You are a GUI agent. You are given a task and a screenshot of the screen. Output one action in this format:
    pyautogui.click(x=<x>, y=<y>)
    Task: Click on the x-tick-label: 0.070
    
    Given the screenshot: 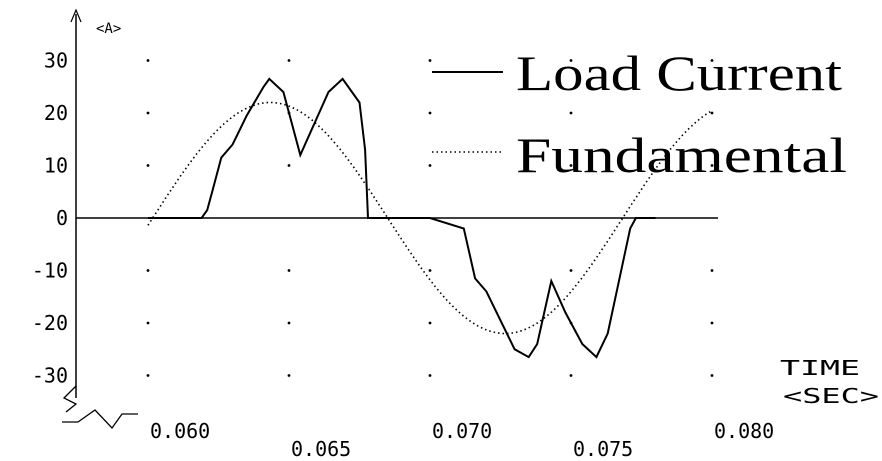 What is the action you would take?
    pyautogui.click(x=462, y=431)
    